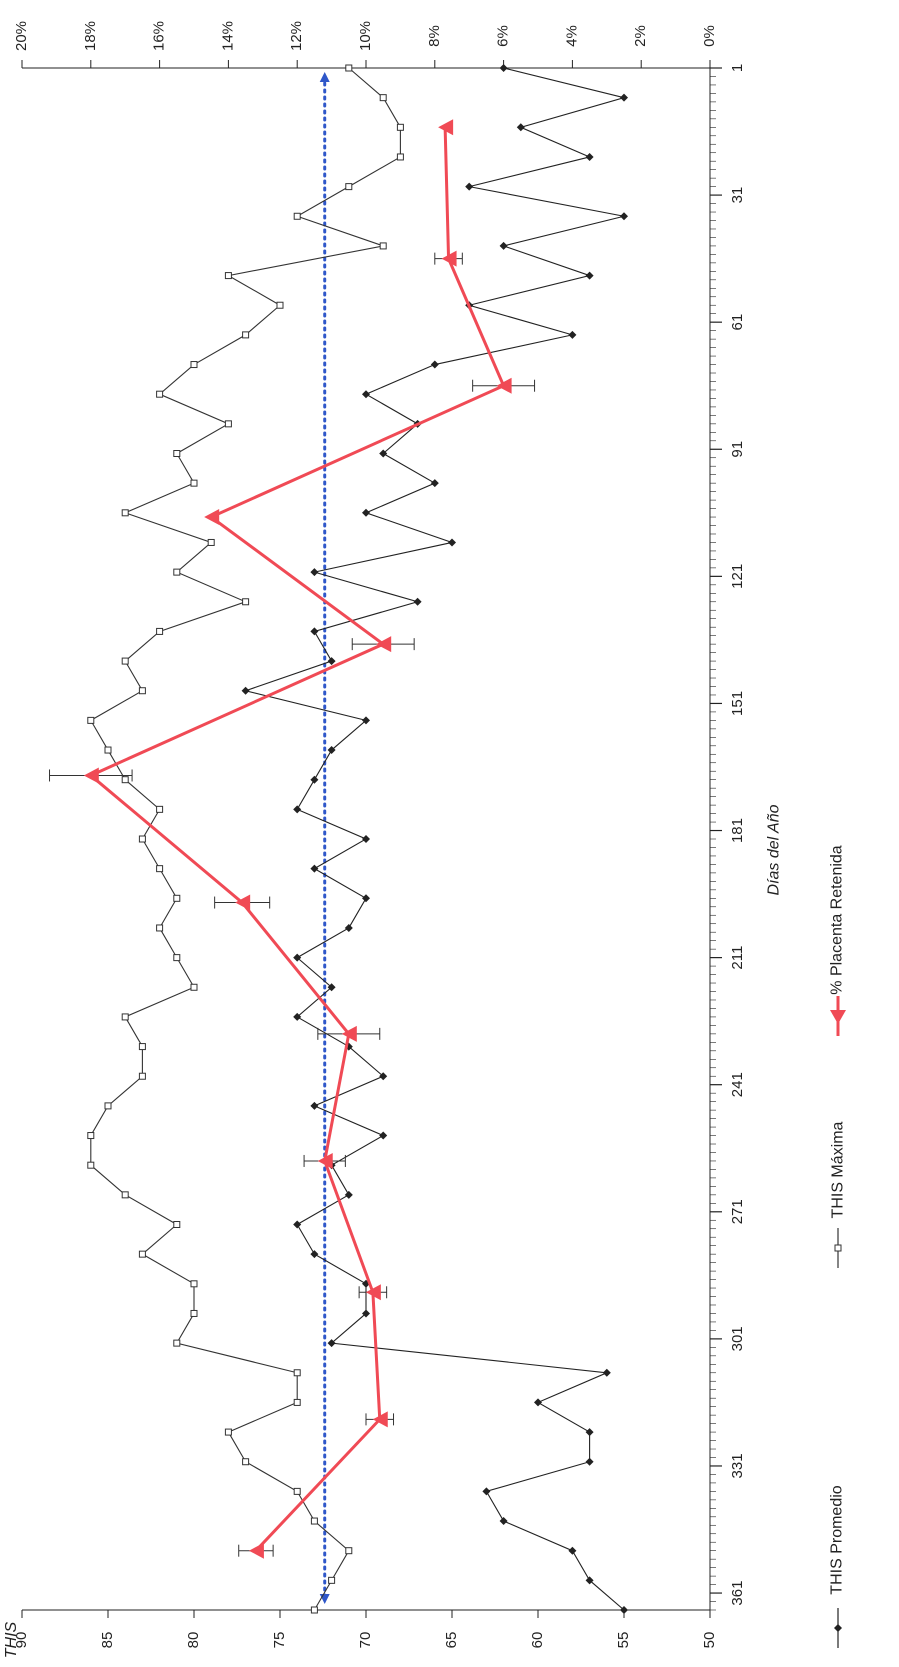  Describe the element at coordinates (159, 36) in the screenshot. I see `y2-tick-label: 16%` at that location.